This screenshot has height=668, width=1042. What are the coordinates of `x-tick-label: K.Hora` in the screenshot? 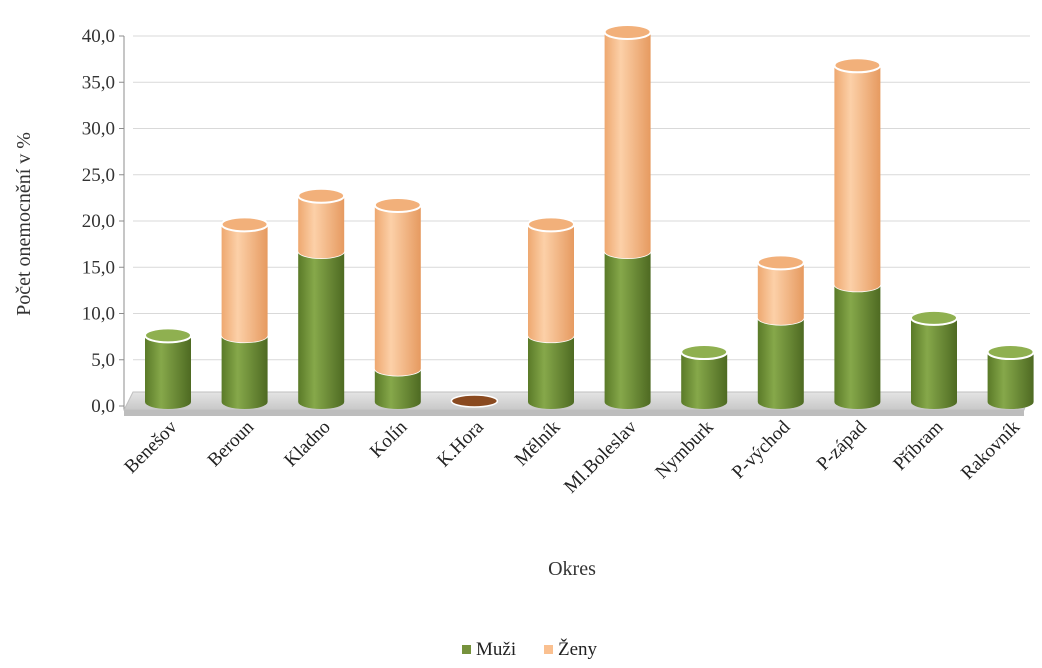 It's located at (460, 443).